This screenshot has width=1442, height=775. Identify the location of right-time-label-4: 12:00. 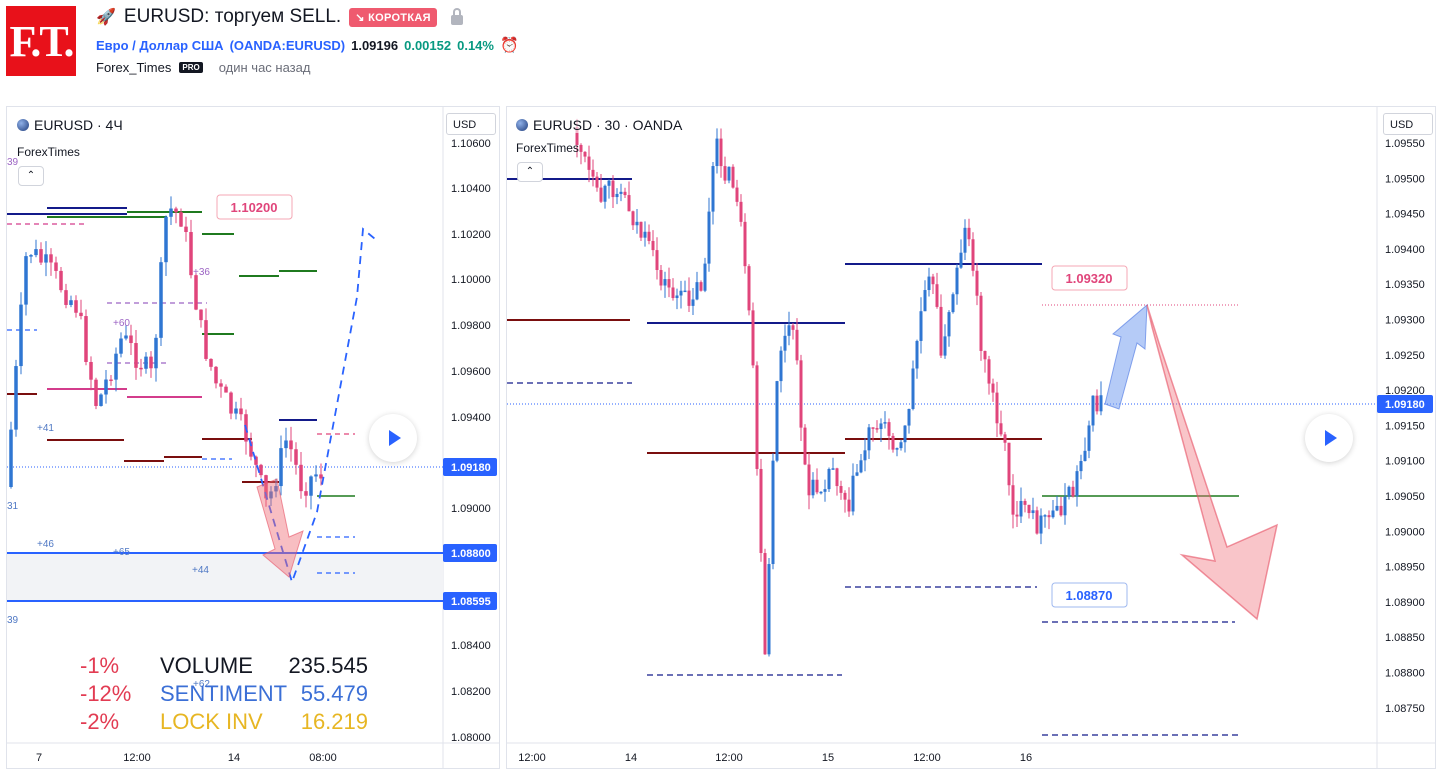
(927, 758).